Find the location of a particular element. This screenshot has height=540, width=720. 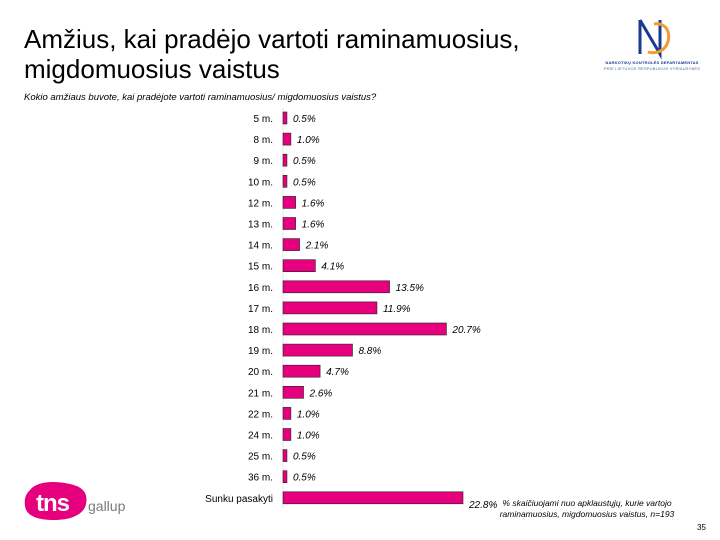

category-label: 15 m. is located at coordinates (260, 267).